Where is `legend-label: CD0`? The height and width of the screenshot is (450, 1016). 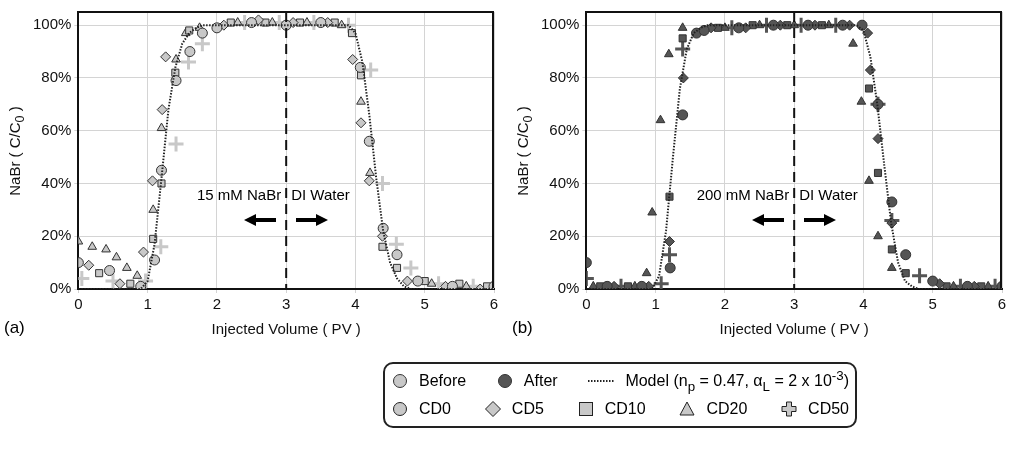 legend-label: CD0 is located at coordinates (435, 409).